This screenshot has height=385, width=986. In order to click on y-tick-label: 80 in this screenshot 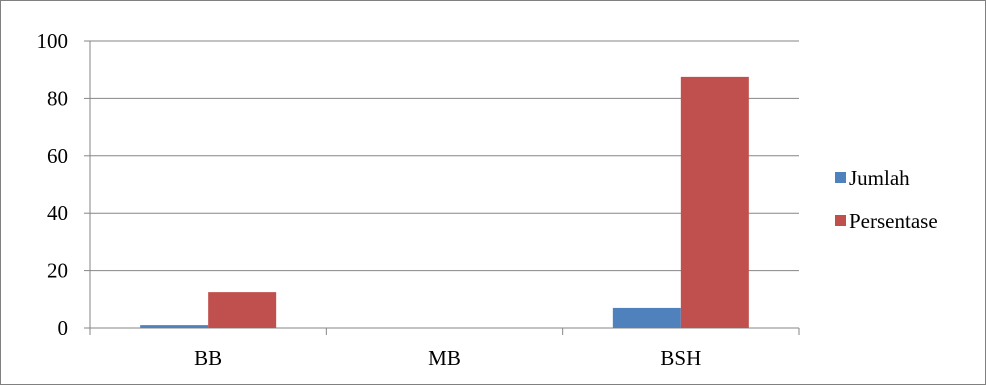, I will do `click(57, 98)`.